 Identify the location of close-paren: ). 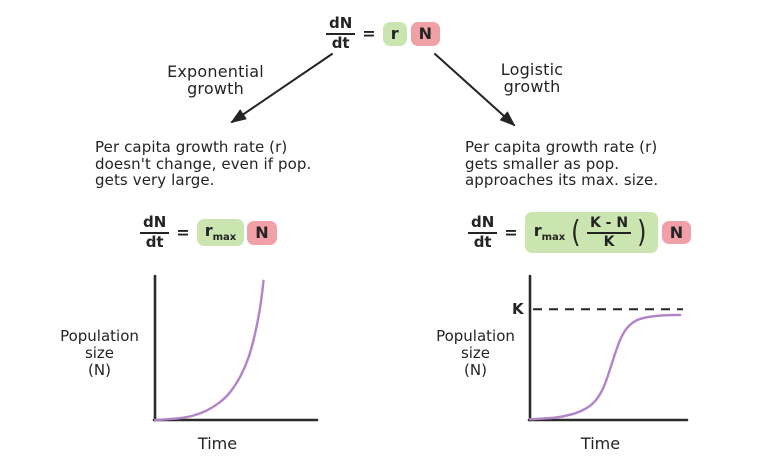
(642, 233).